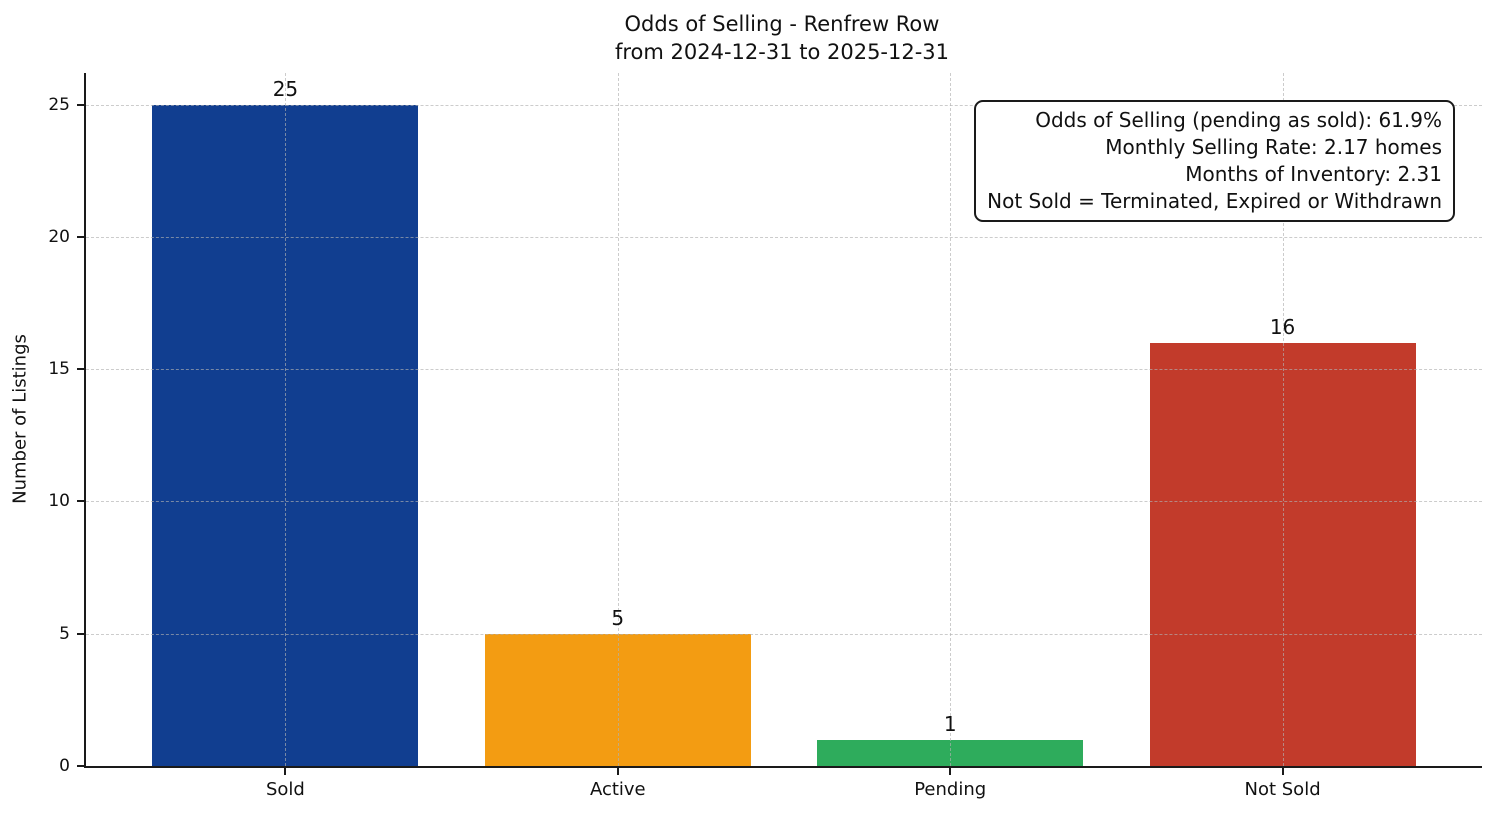 The image size is (1494, 816). I want to click on v-gridline-active, so click(618, 419).